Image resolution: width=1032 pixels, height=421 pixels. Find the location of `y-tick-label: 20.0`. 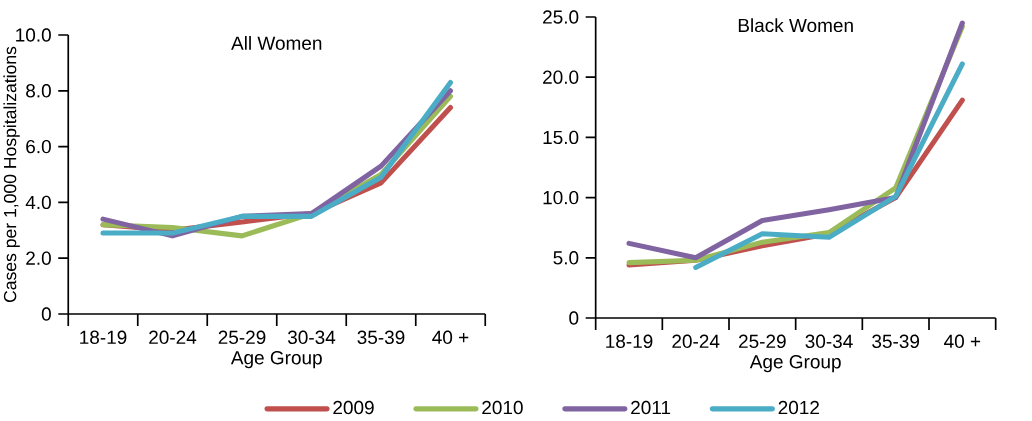

y-tick-label: 20.0 is located at coordinates (561, 77).